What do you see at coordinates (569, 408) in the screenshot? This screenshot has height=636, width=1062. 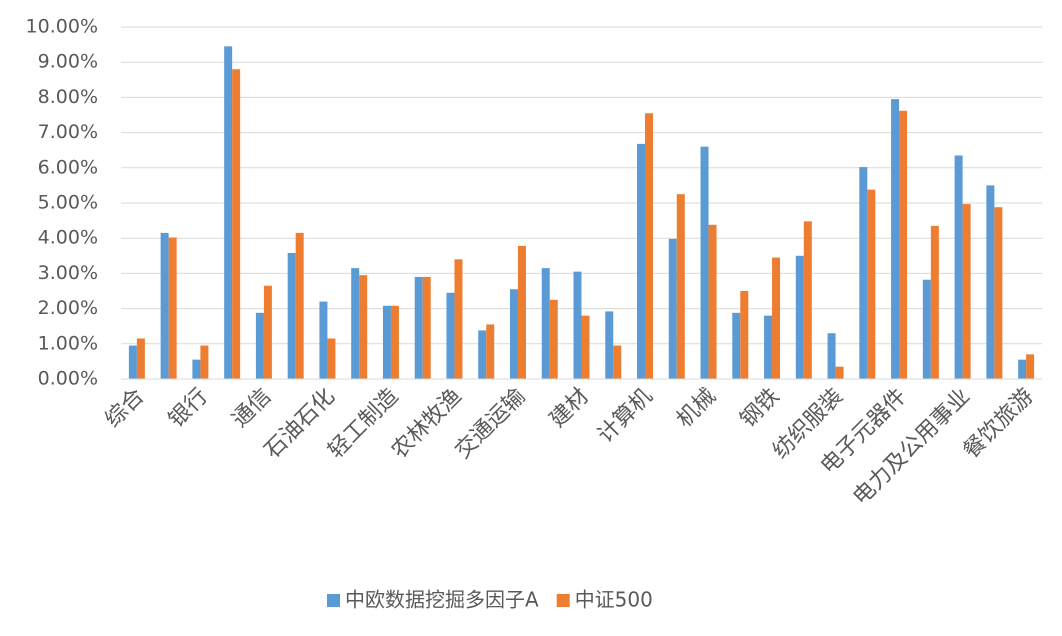 I see `x-tick-label: 建材` at bounding box center [569, 408].